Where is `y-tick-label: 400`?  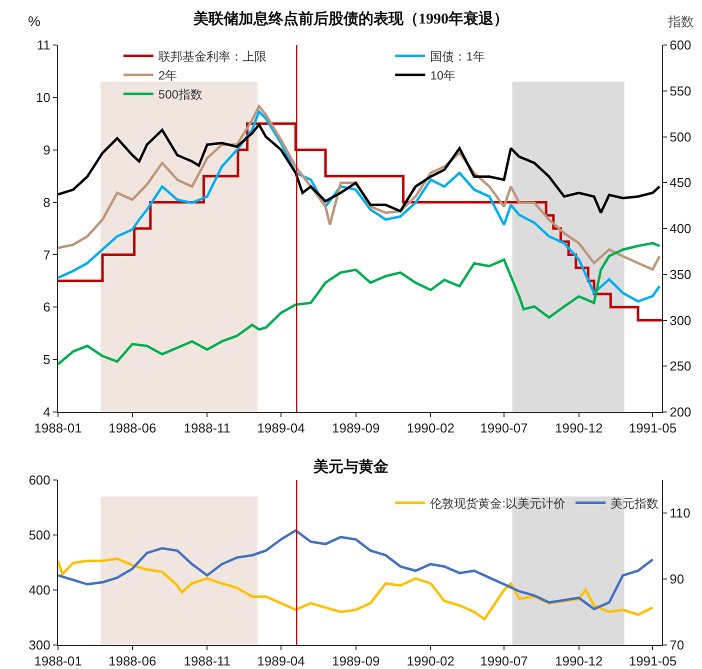 y-tick-label: 400 is located at coordinates (39, 590).